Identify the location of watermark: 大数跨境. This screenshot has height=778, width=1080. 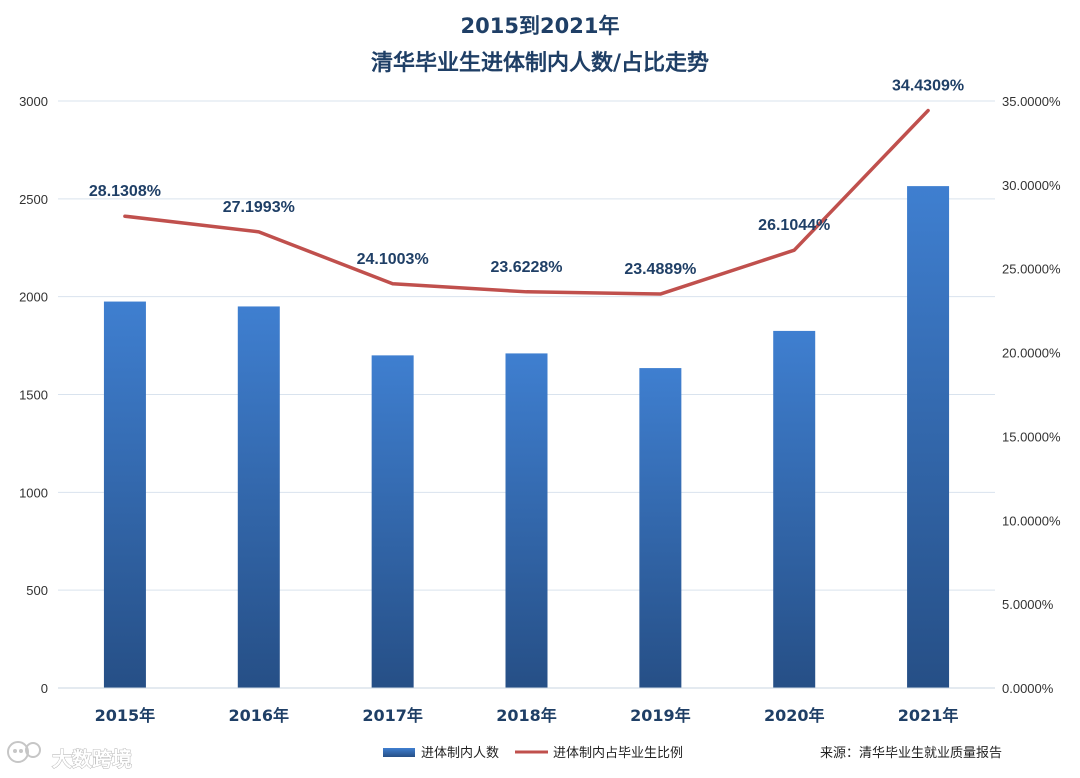
(69, 756).